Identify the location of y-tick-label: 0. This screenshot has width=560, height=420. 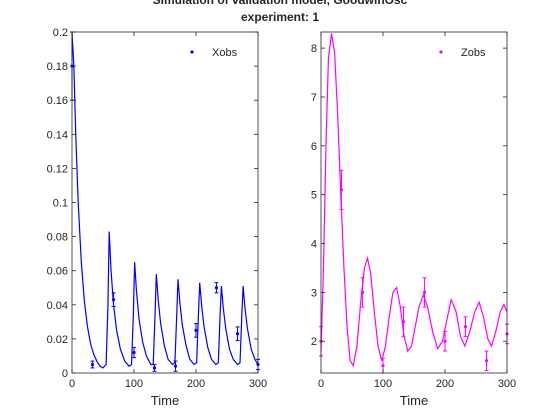
(65, 374).